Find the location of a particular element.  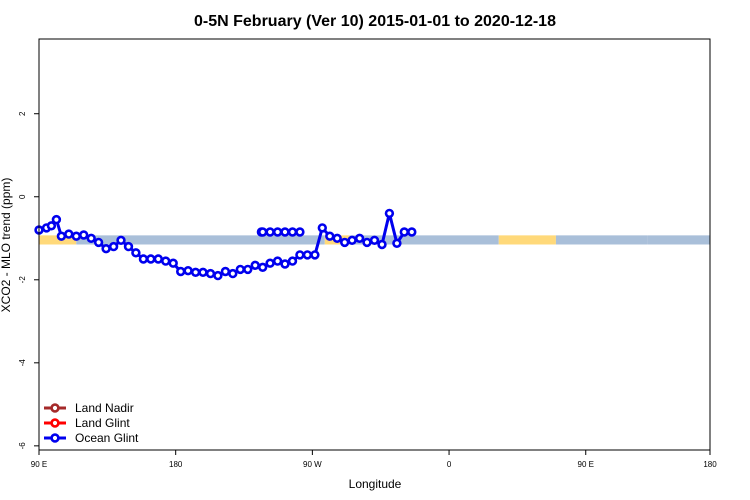

x-axis: 90 E 180 90 W 0 90 E 180 is located at coordinates (374, 459).